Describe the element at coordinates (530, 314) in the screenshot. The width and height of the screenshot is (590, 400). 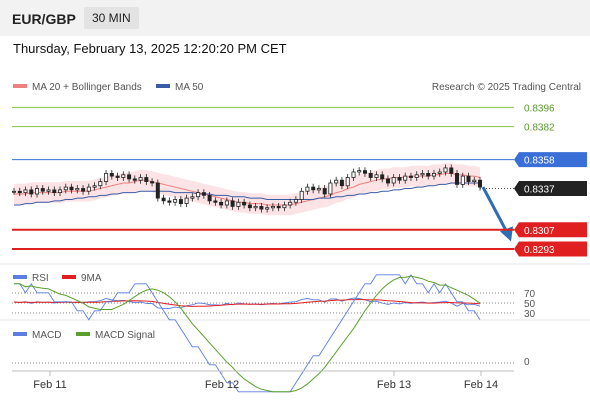
I see `rsi-tick-label: 30` at that location.